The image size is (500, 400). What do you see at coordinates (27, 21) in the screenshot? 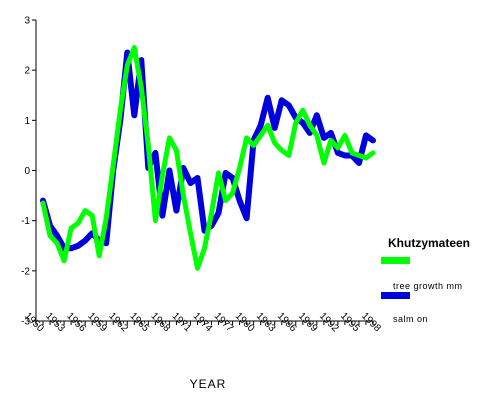
I see `y-tick-label: 3` at bounding box center [27, 21].